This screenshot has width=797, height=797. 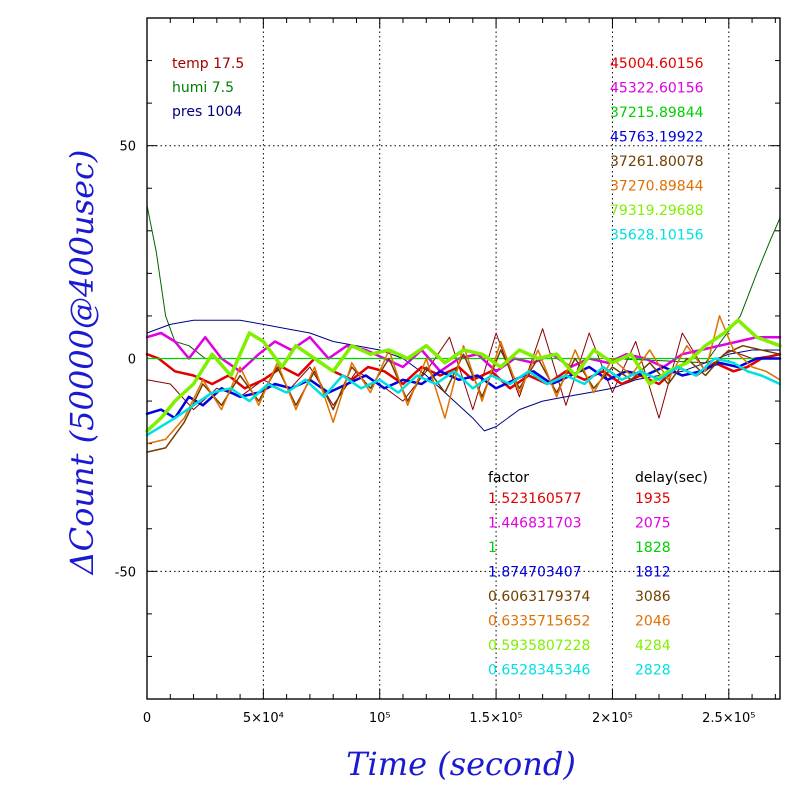 What do you see at coordinates (653, 646) in the screenshot?
I see `delay-value: 4284` at bounding box center [653, 646].